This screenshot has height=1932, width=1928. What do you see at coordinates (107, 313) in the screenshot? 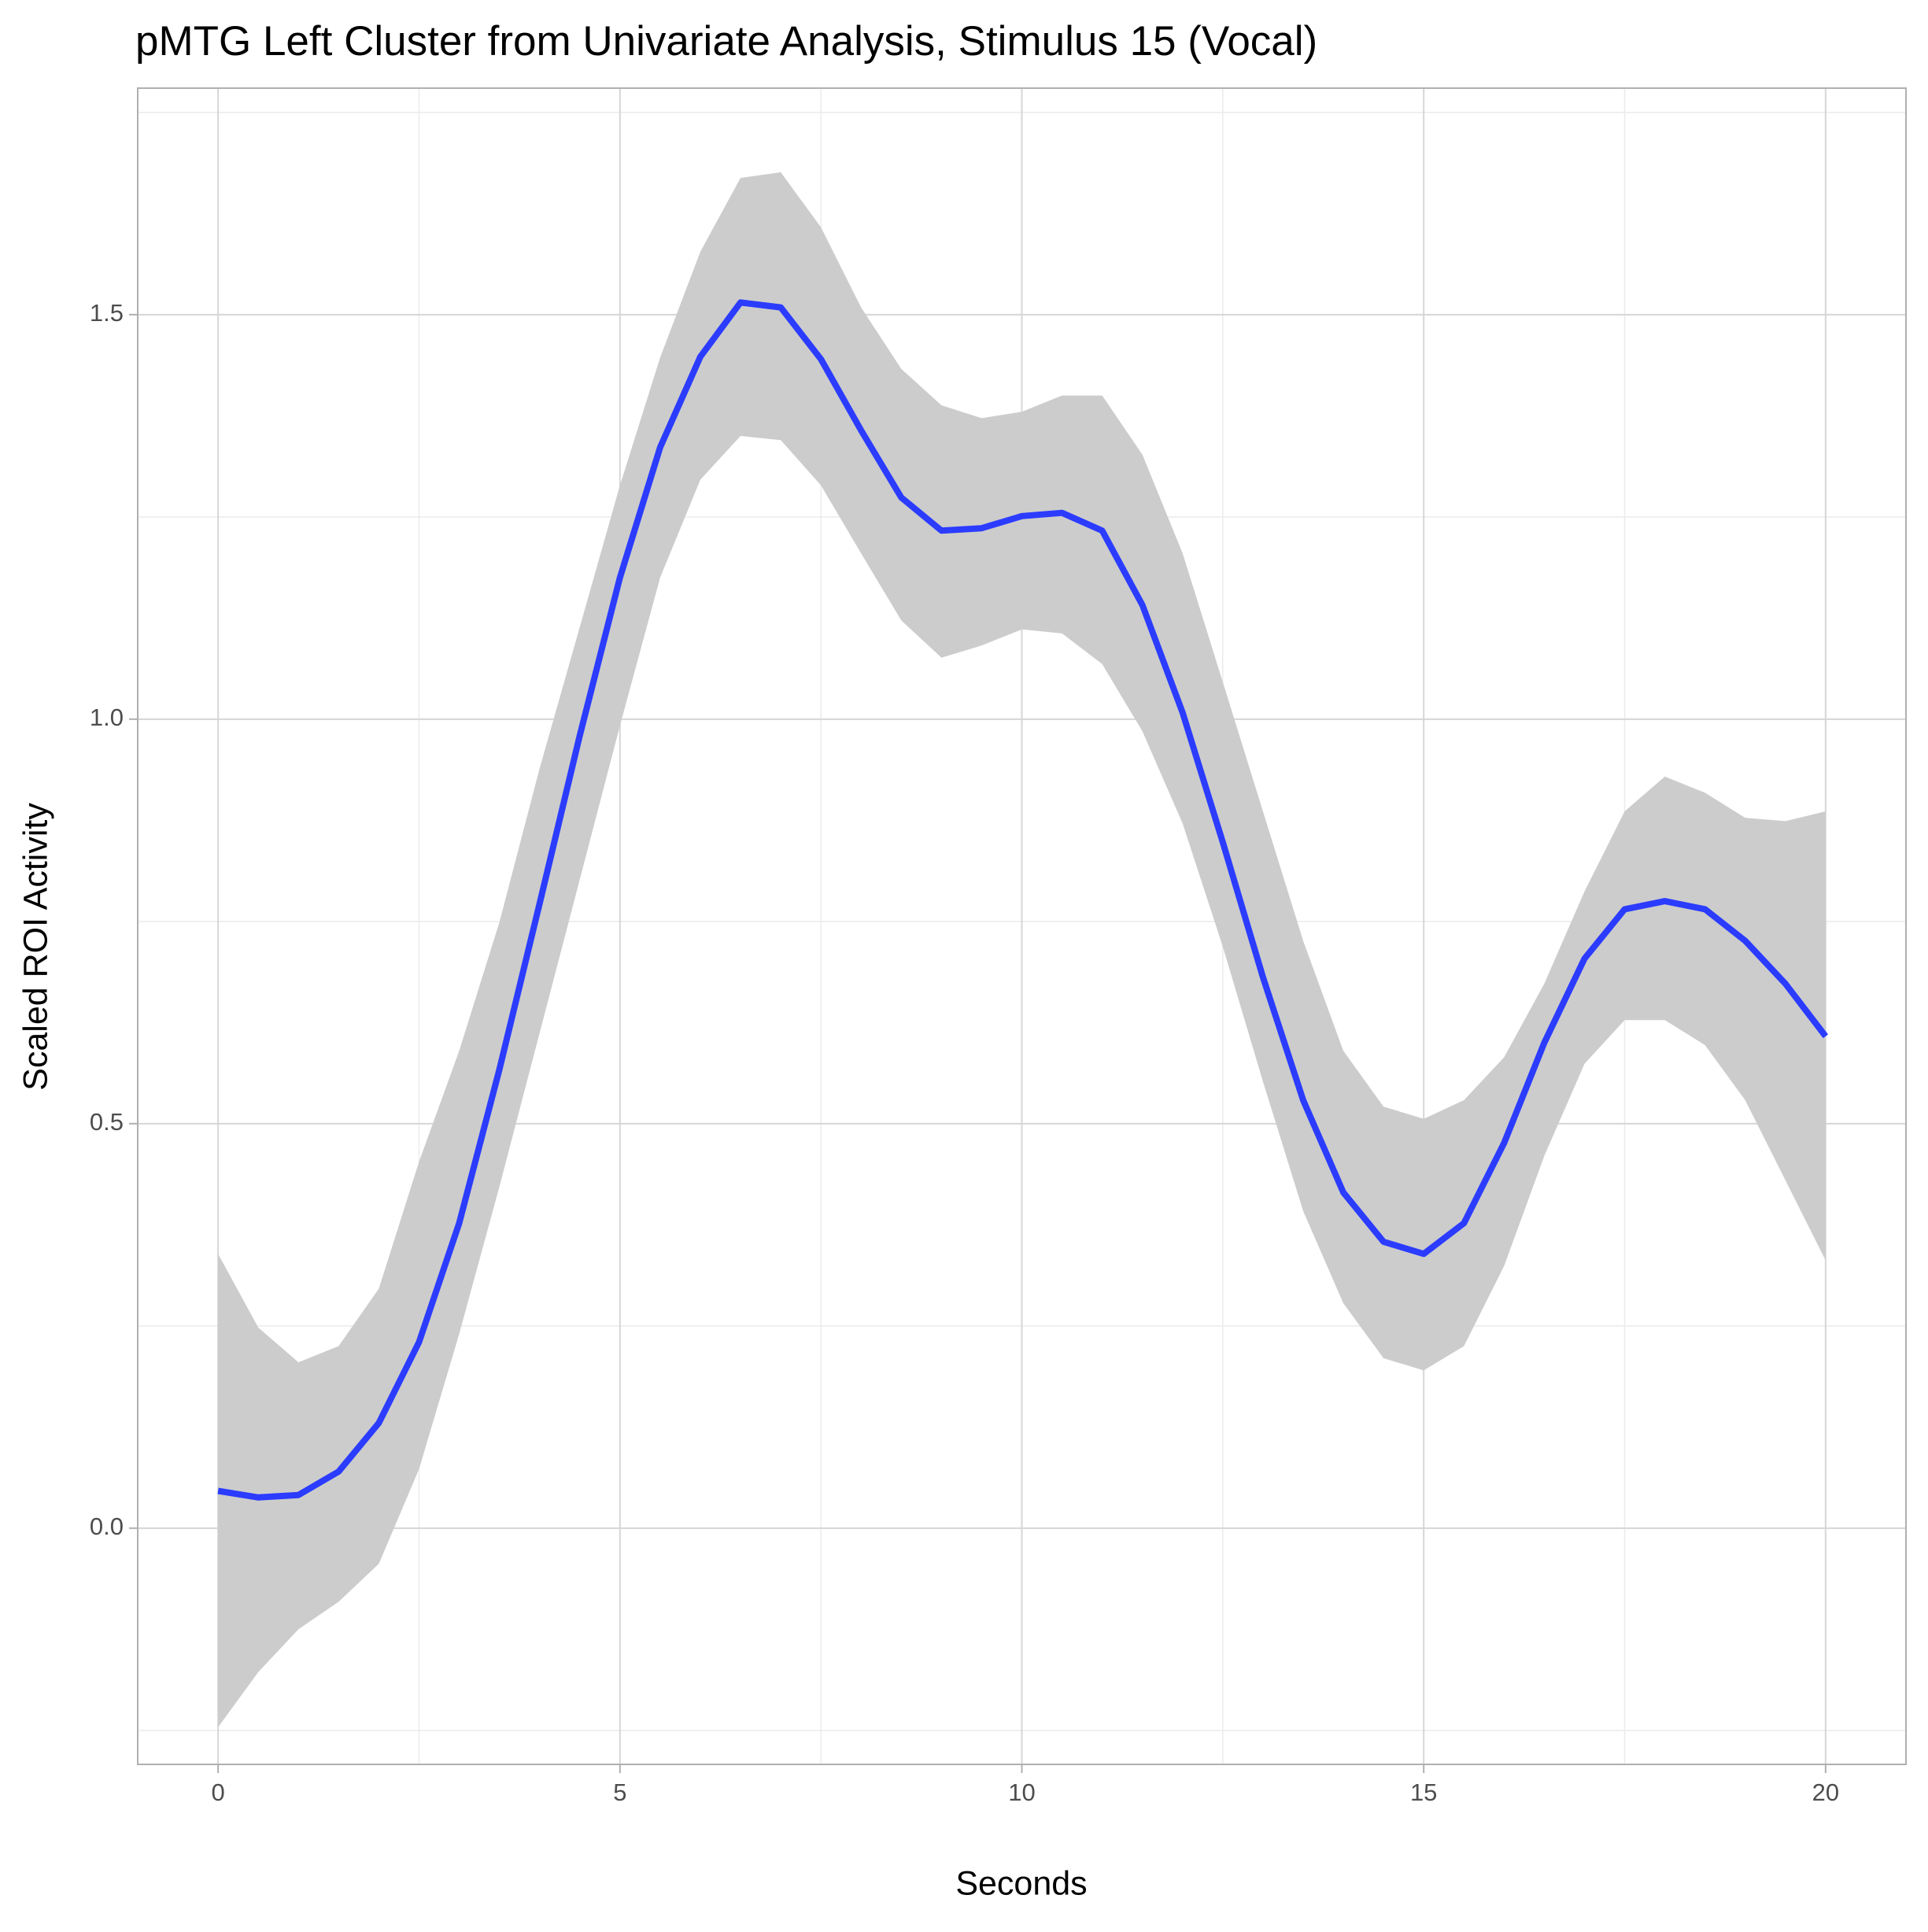
I see `y-tick-label: 1.5` at bounding box center [107, 313].